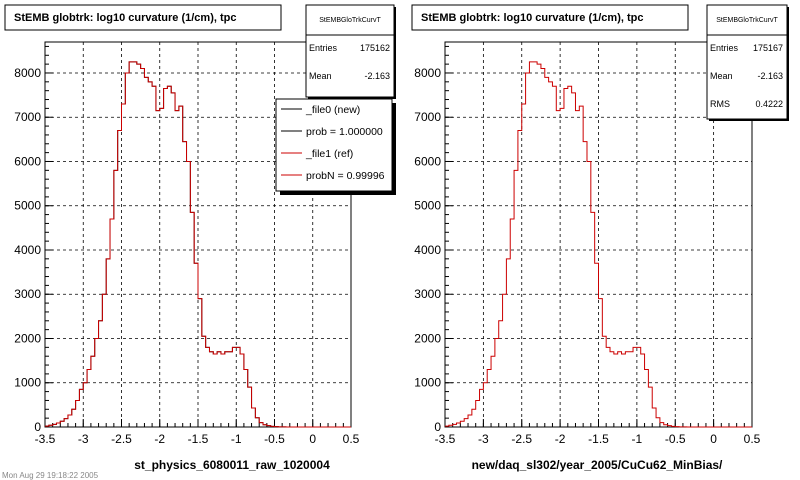 This screenshot has width=800, height=480. What do you see at coordinates (344, 132) in the screenshot?
I see `legend-entry: prob = 1.000000` at bounding box center [344, 132].